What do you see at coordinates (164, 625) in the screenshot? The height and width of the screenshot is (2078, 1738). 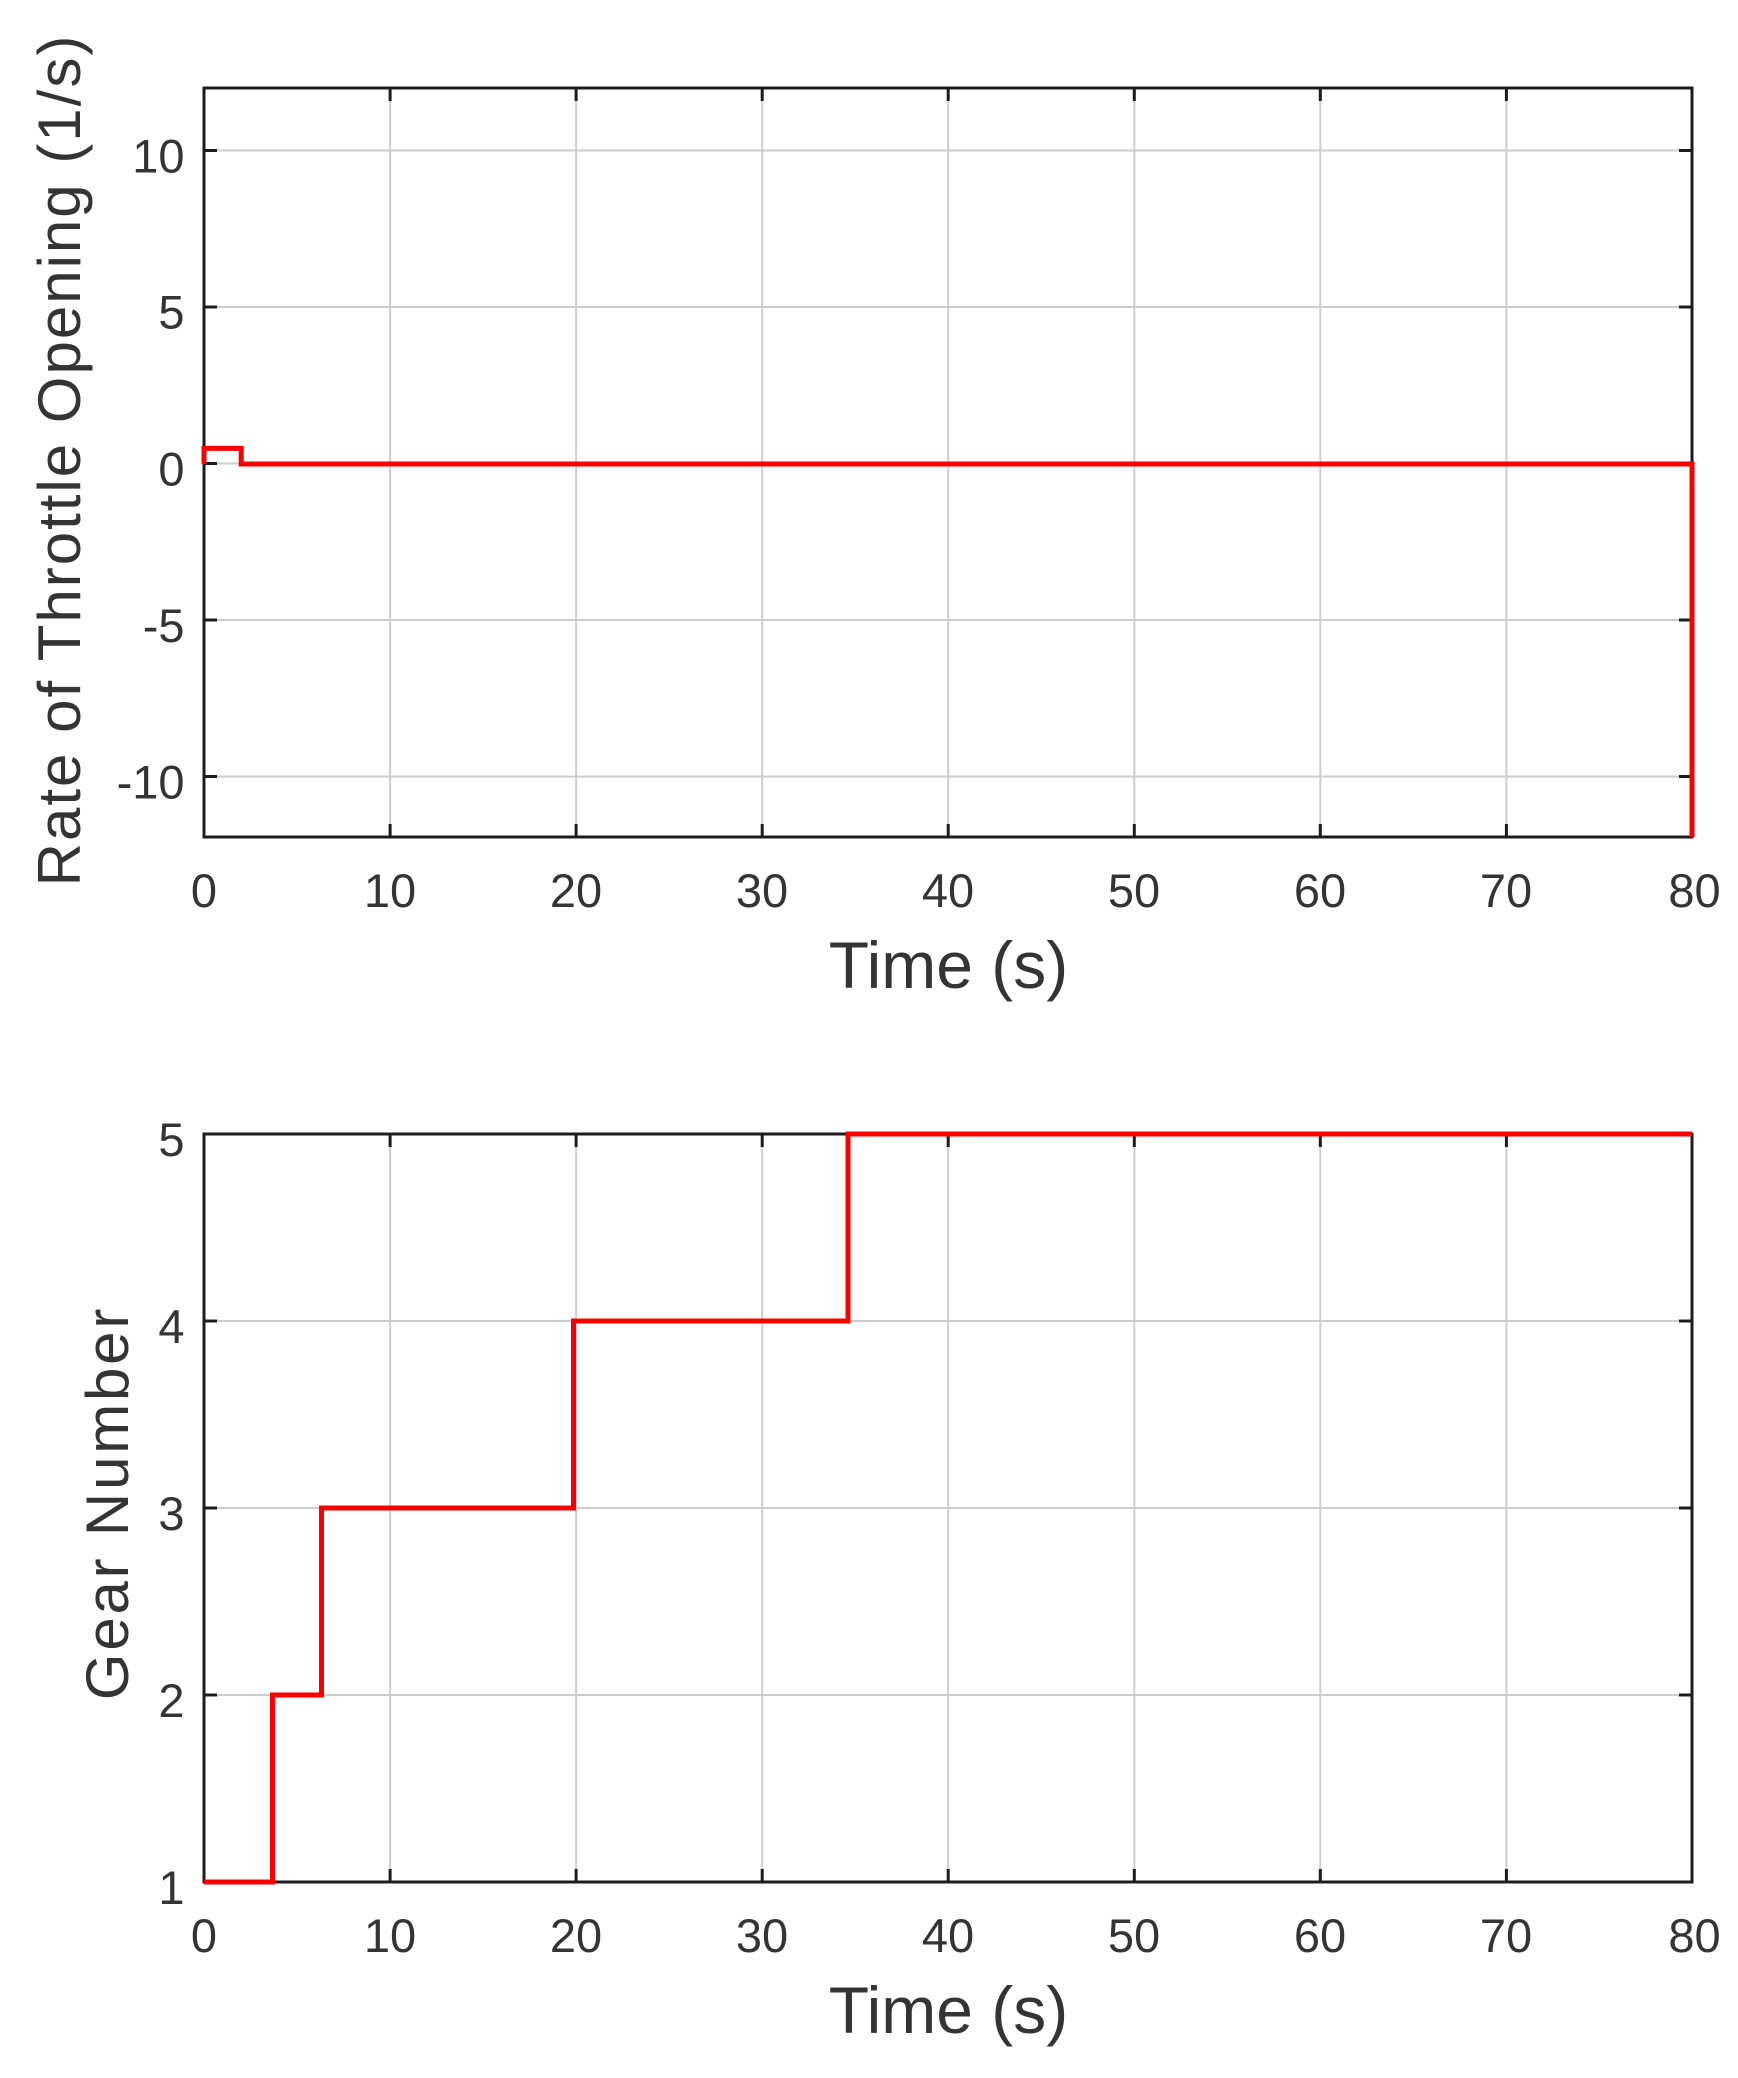 I see `svg-text: -5` at bounding box center [164, 625].